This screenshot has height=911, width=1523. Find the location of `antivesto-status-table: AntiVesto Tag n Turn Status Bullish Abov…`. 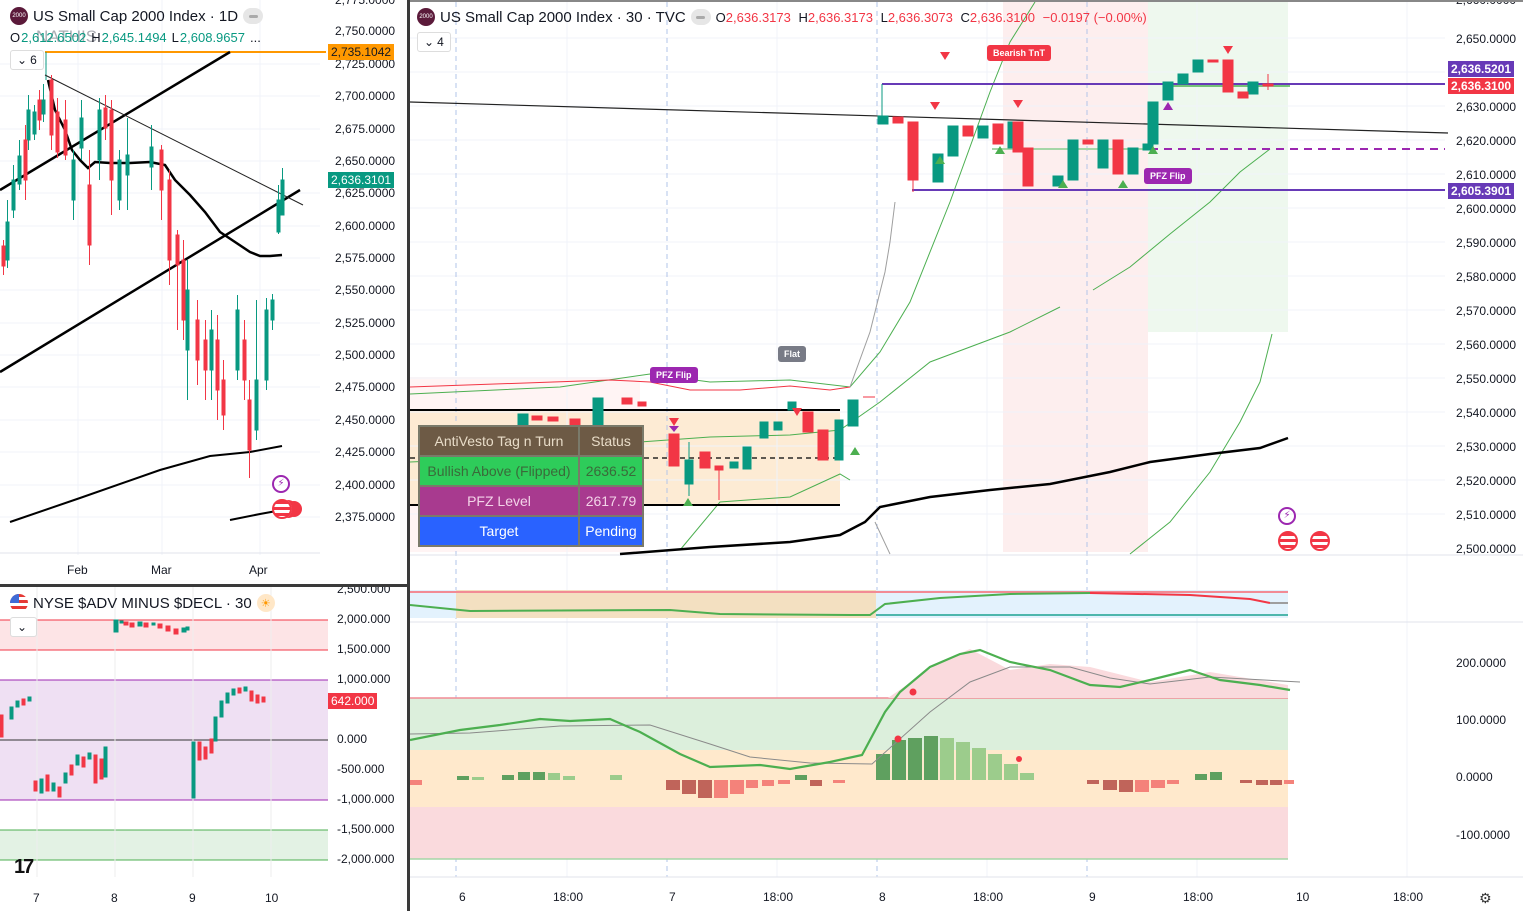

antivesto-status-table: AntiVesto Tag n Turn Status Bullish Abov… is located at coordinates (531, 486).